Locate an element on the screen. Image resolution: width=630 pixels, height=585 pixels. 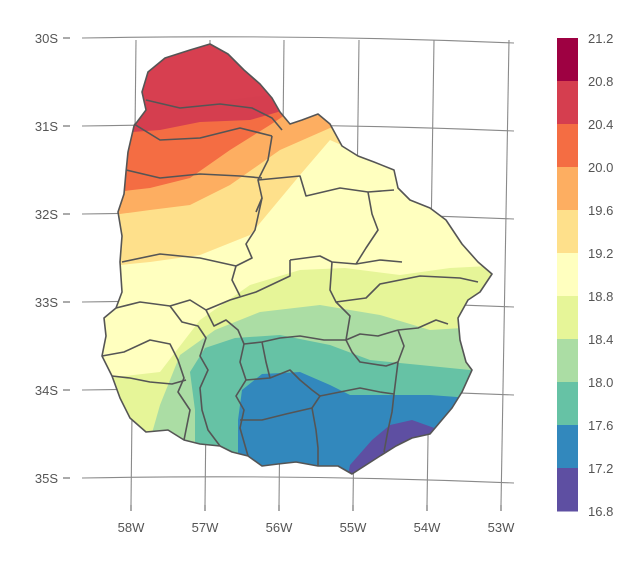
border-artigas is located at coordinates (214, 115).